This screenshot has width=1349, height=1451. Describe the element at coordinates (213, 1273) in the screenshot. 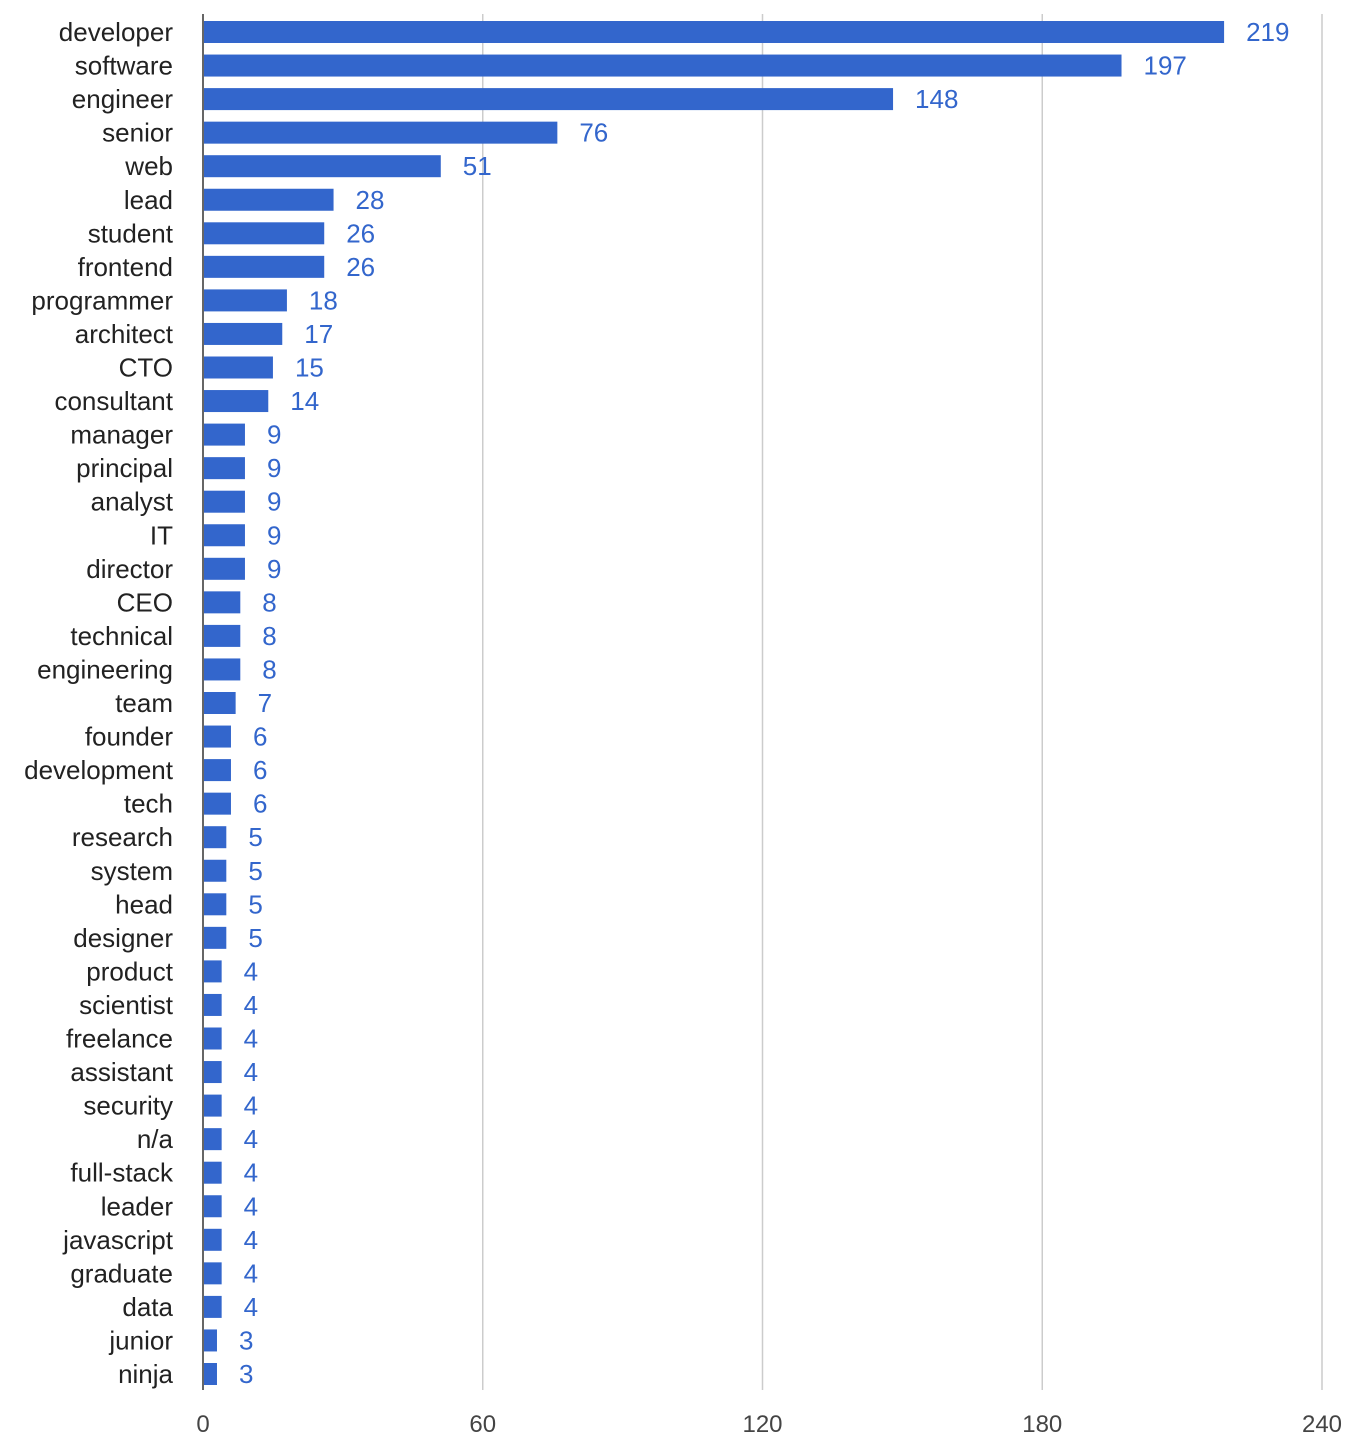

I see `bar-graduate` at that location.